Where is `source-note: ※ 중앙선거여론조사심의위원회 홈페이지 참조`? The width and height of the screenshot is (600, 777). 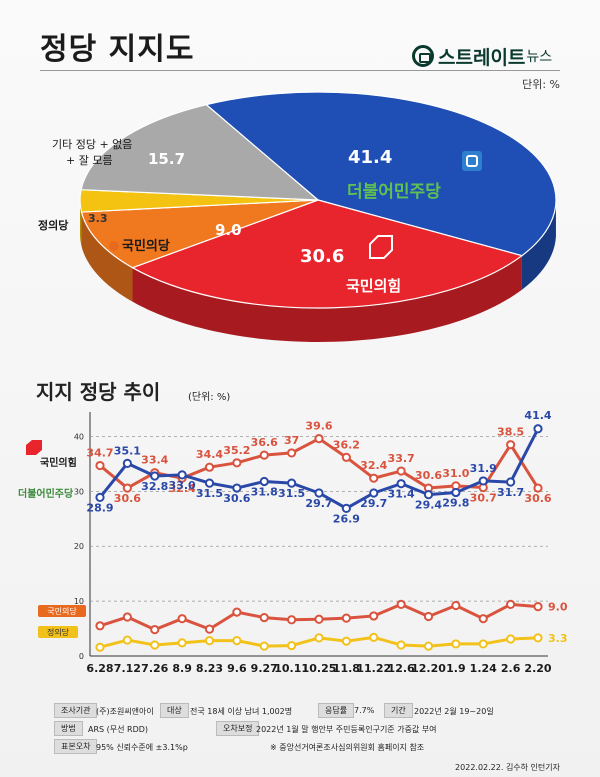 source-note: ※ 중앙선거여론조사심의위원회 홈페이지 참조 is located at coordinates (347, 747).